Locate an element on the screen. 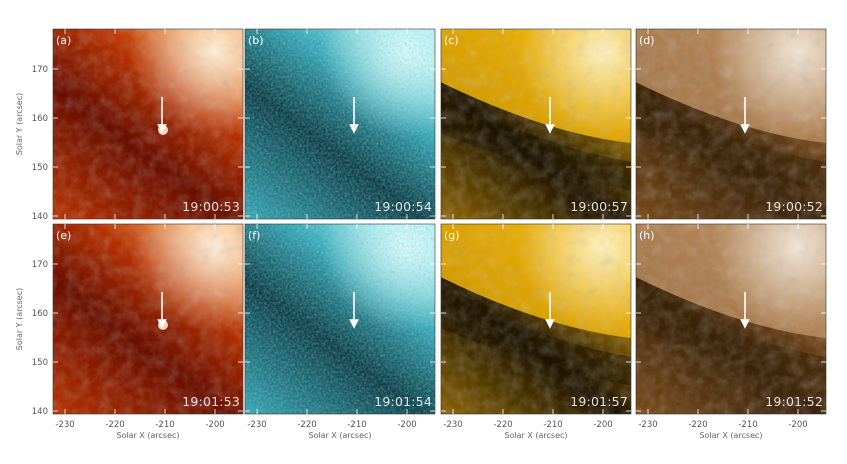  panel-timestamp: 19:00:52 is located at coordinates (794, 206).